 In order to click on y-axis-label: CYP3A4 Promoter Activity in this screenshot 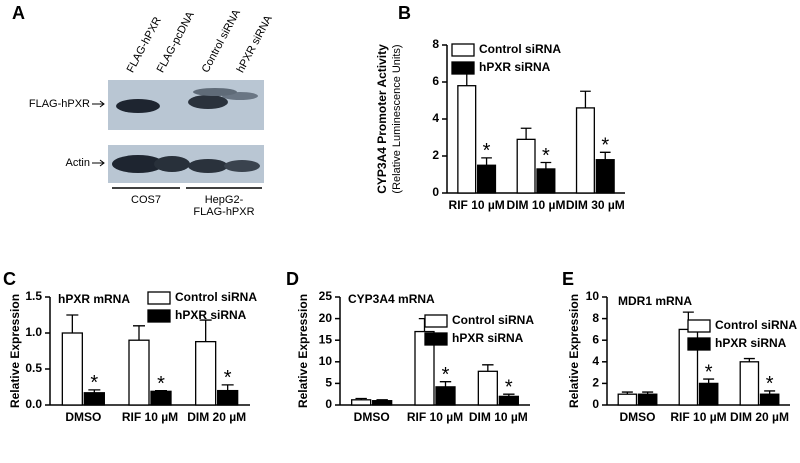, I will do `click(382, 119)`.